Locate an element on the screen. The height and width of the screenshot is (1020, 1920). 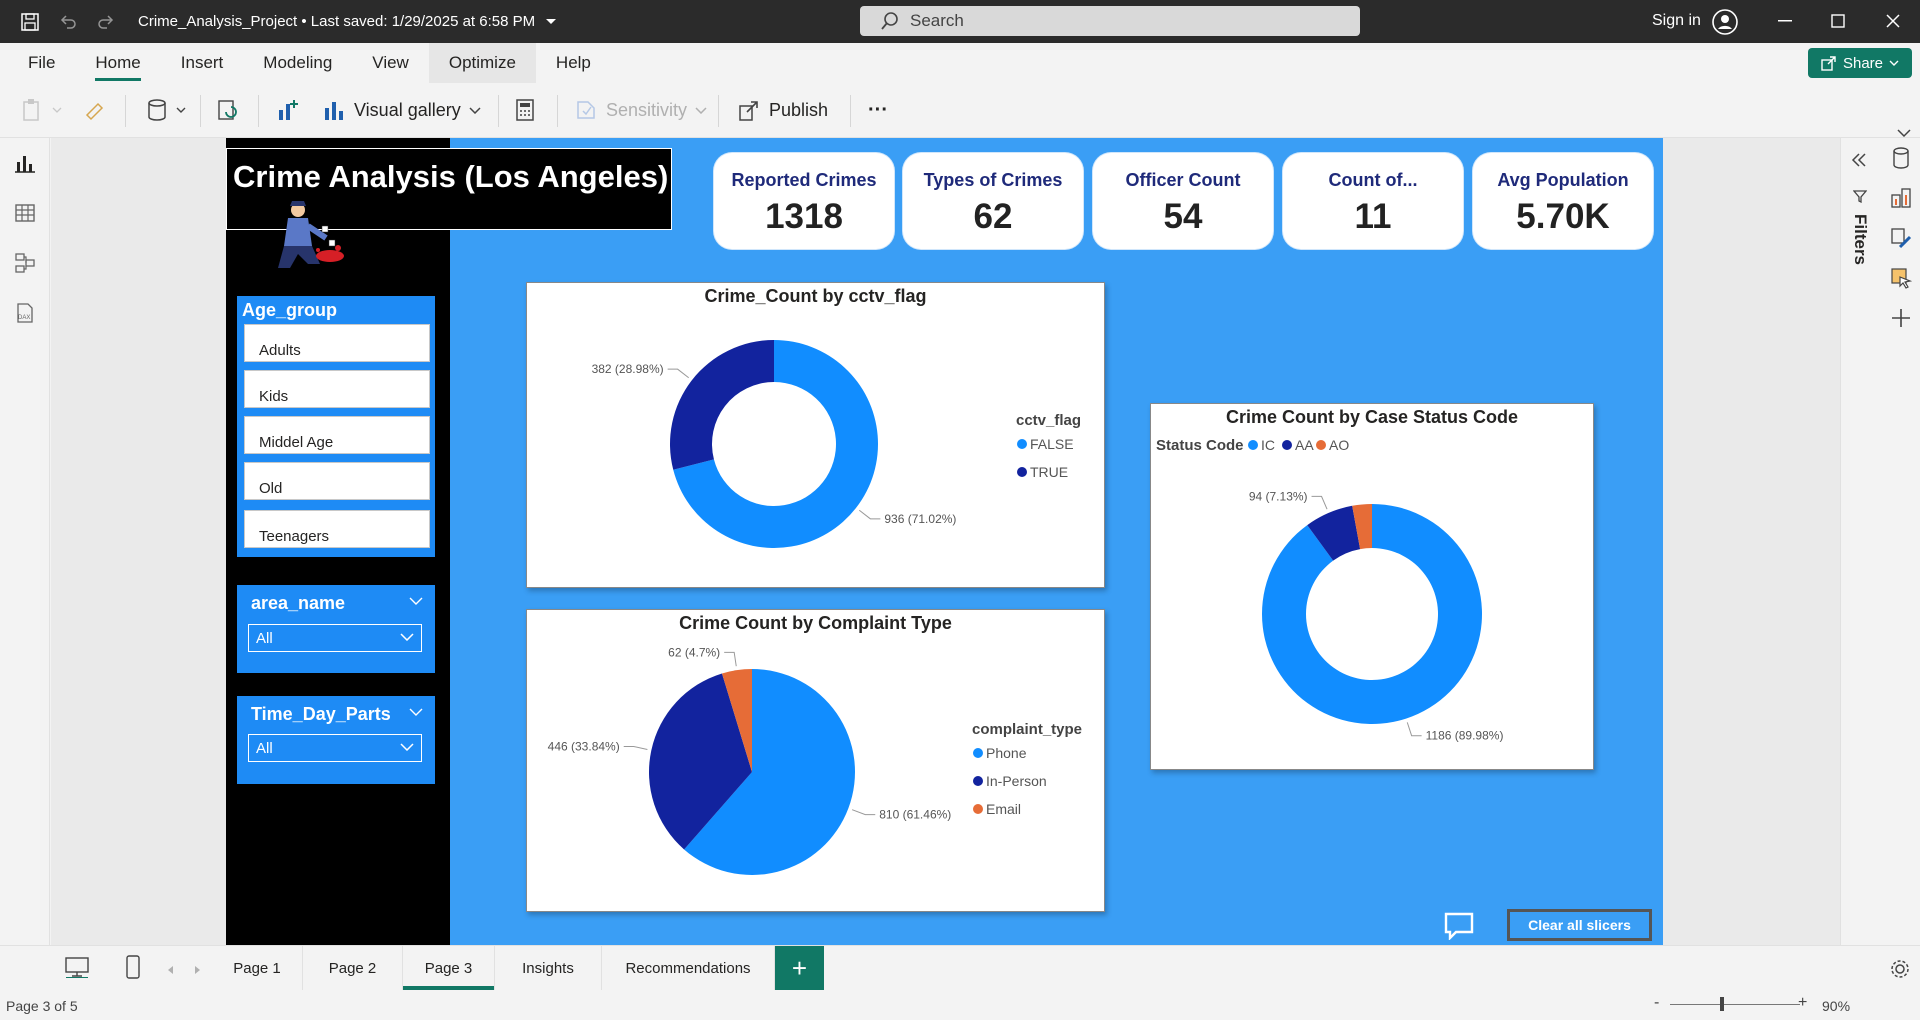
area-name-dropdown: All is located at coordinates (335, 638).